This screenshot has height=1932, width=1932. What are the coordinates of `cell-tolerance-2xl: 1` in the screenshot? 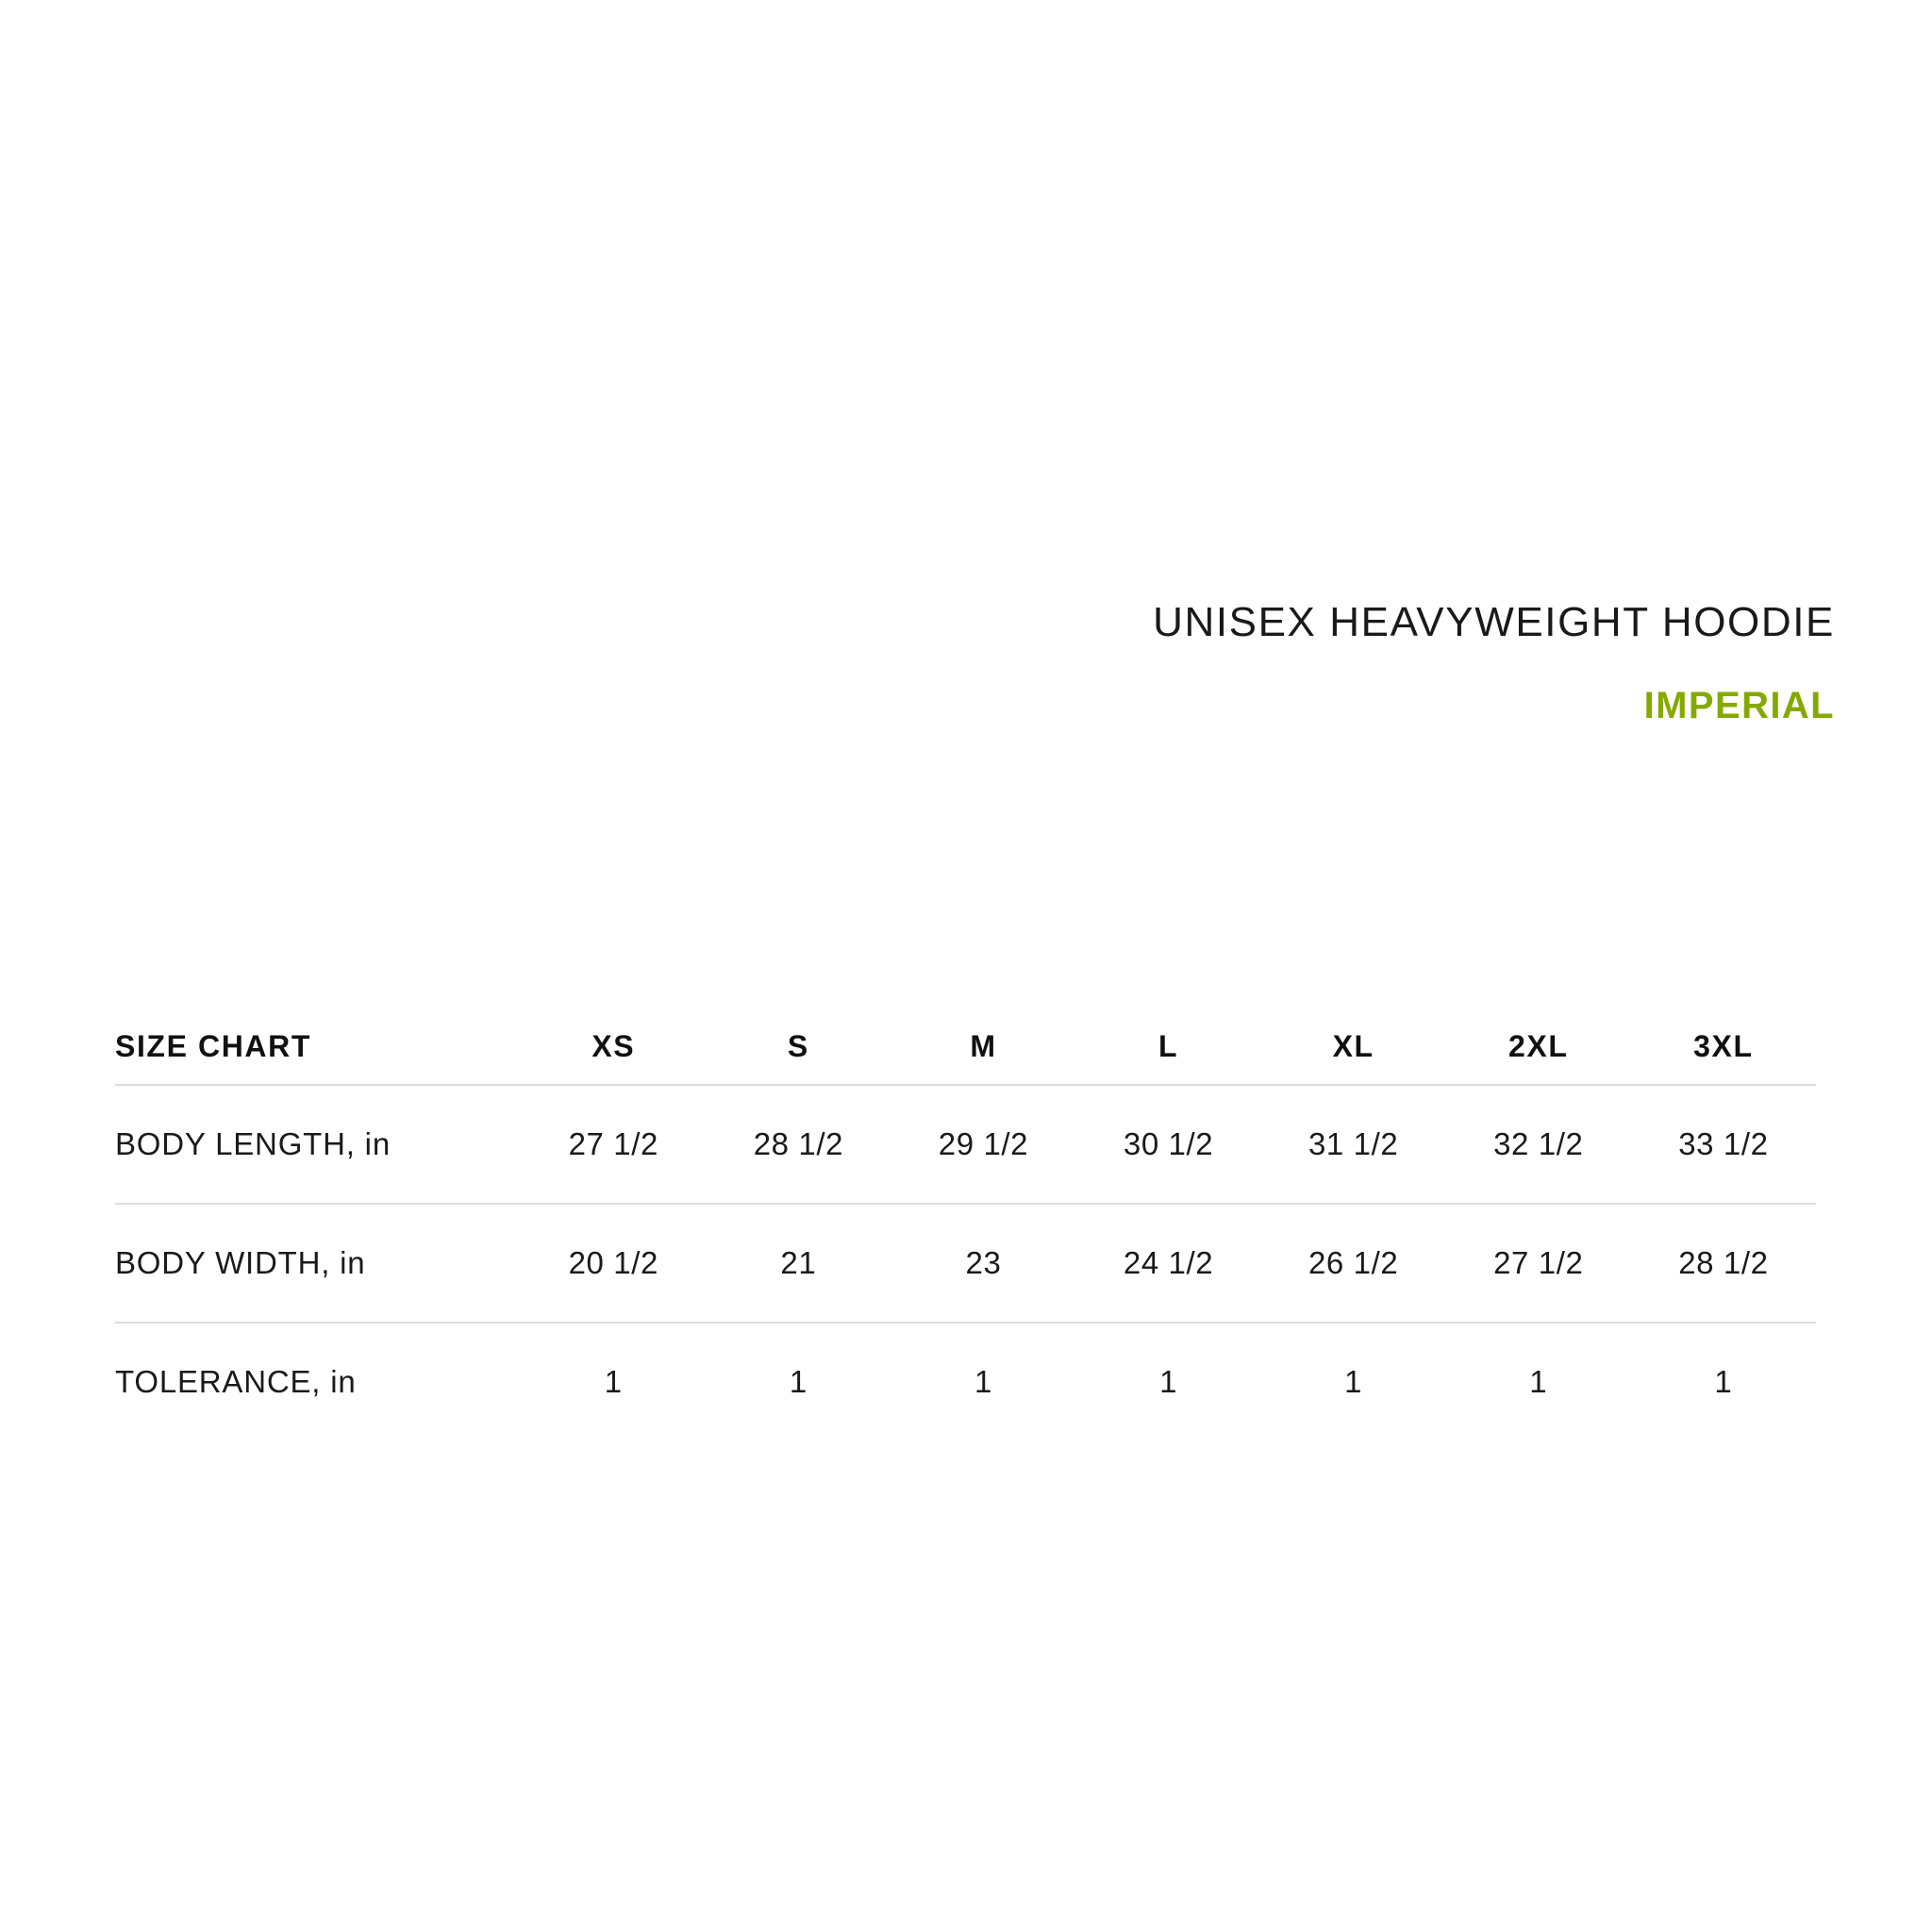 It's located at (1538, 1381).